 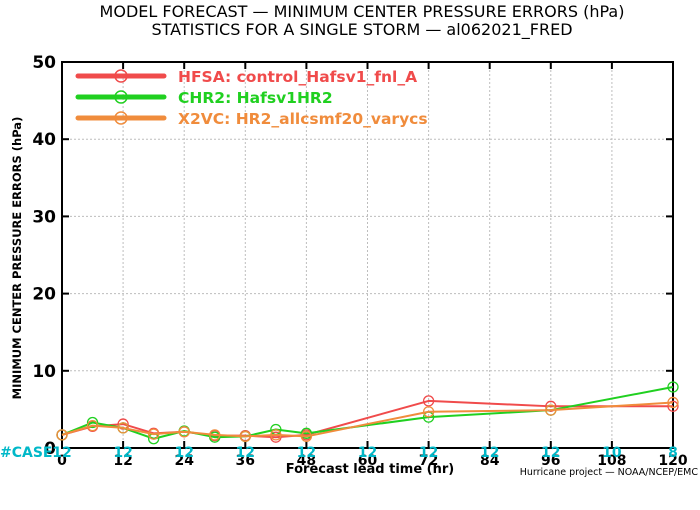 What do you see at coordinates (17, 258) in the screenshot?
I see `y-axis-label: MINIMUM CENTER PRESSURE ERRORS (hPa)` at bounding box center [17, 258].